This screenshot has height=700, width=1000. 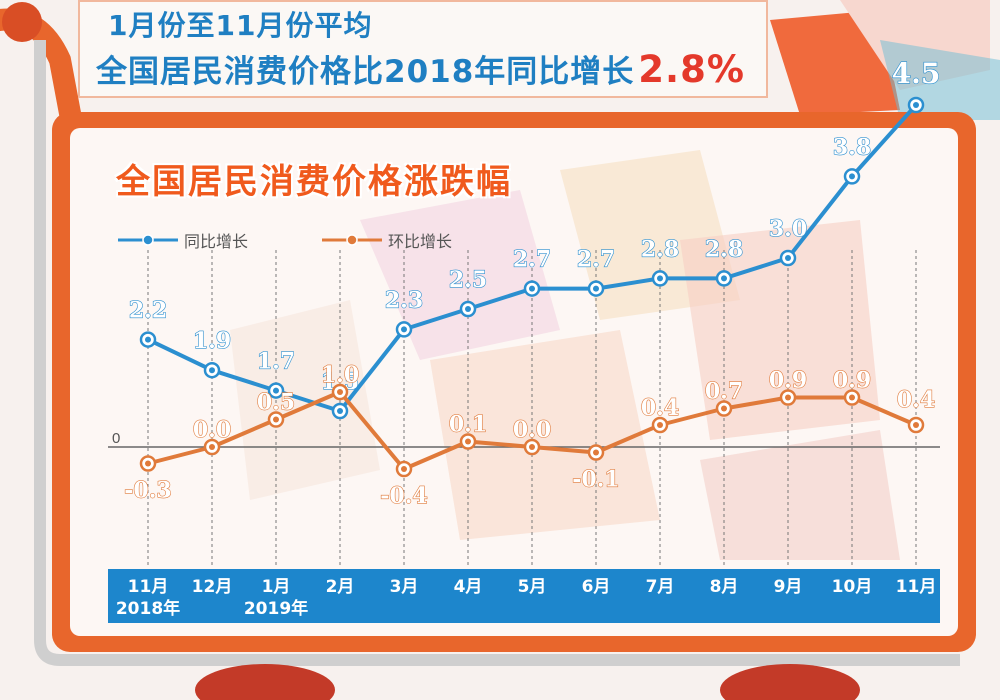 What do you see at coordinates (116, 438) in the screenshot?
I see `zero-axis-label: 0` at bounding box center [116, 438].